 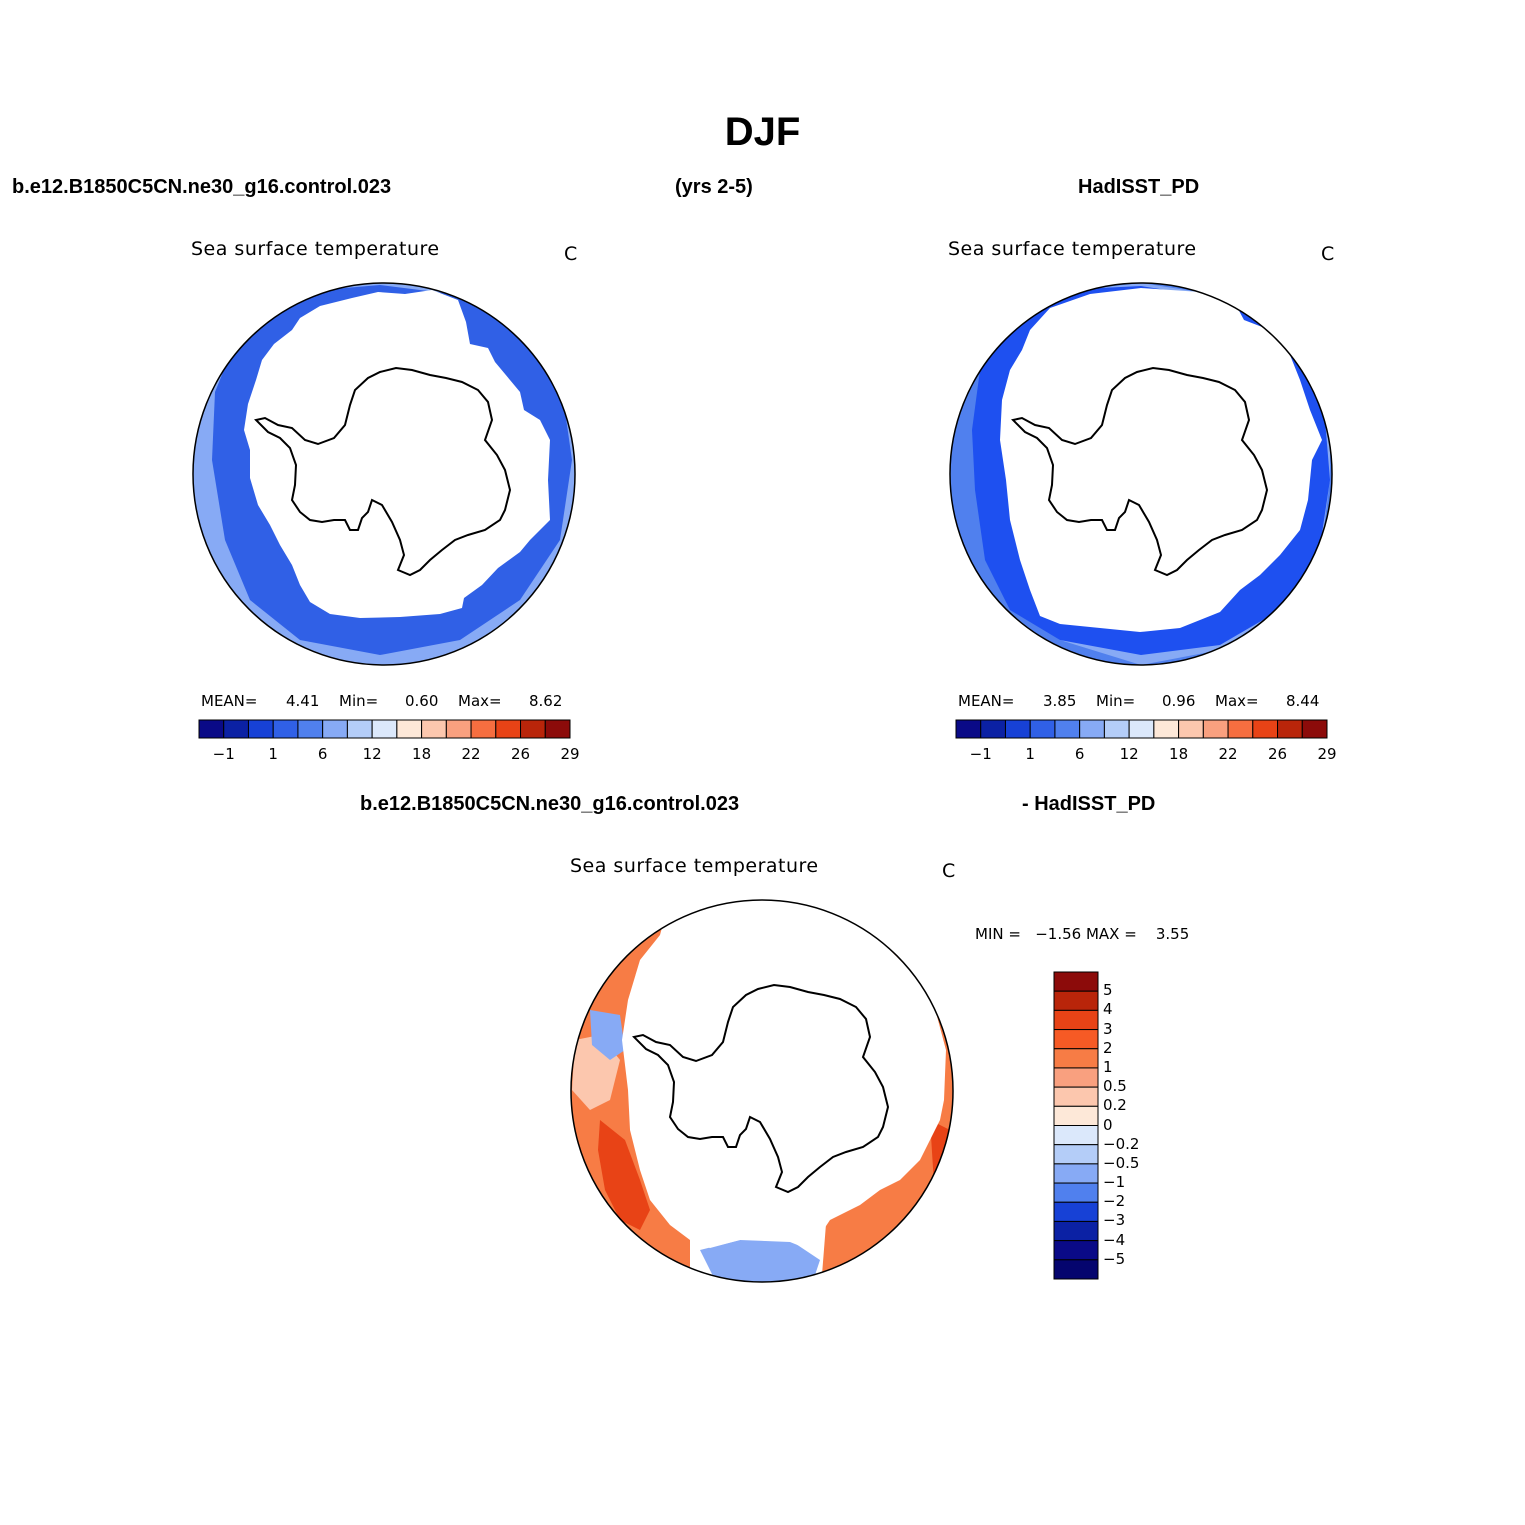 What do you see at coordinates (273, 754) in the screenshot?
I see `panel1-colorbar-label: 1` at bounding box center [273, 754].